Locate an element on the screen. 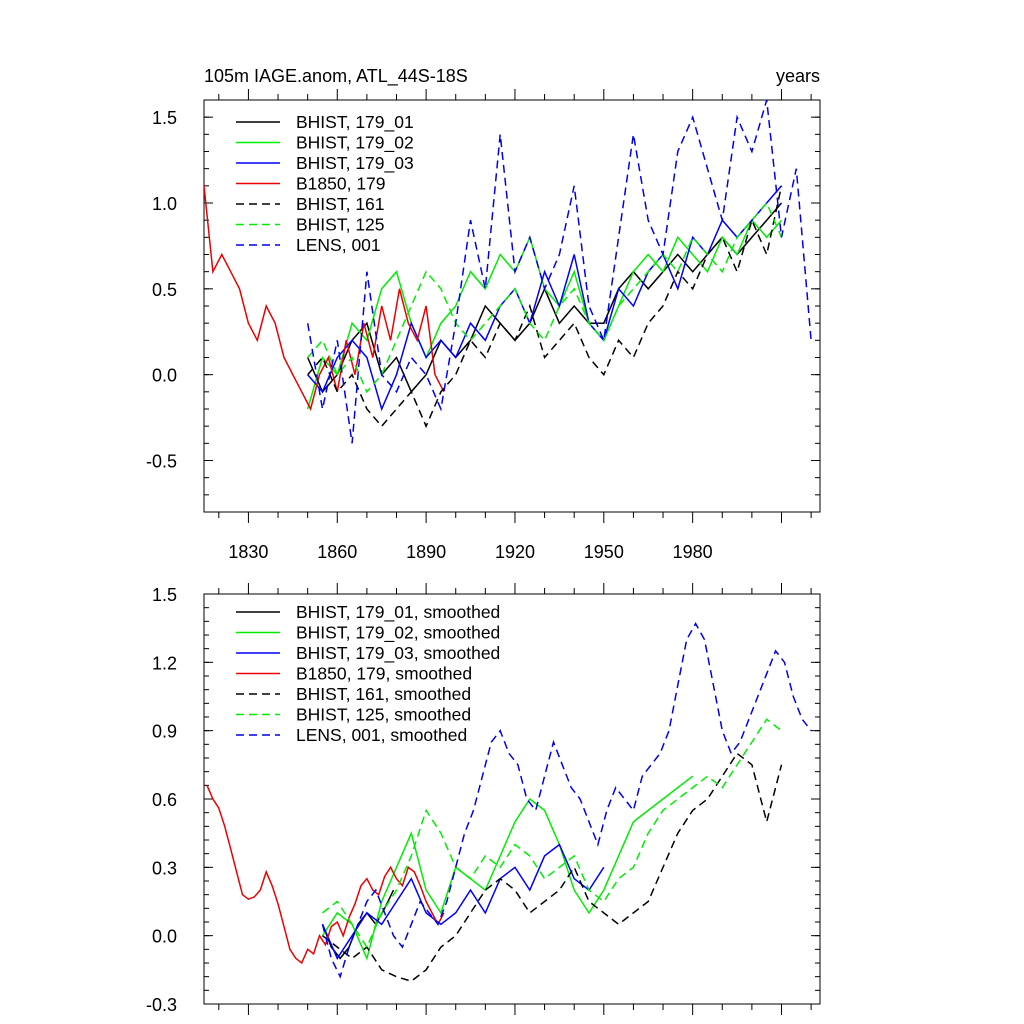  series-line-bhist-125-smoothed is located at coordinates (552, 833).